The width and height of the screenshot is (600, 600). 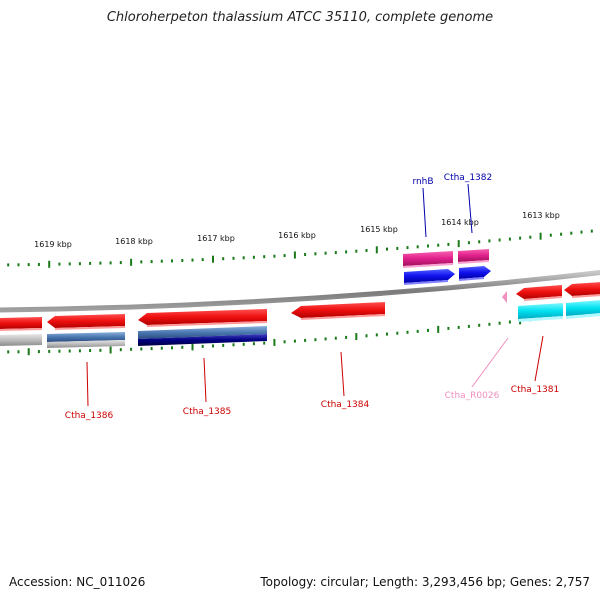 What do you see at coordinates (583, 309) in the screenshot?
I see `feature-ctha1380-cyan` at bounding box center [583, 309].